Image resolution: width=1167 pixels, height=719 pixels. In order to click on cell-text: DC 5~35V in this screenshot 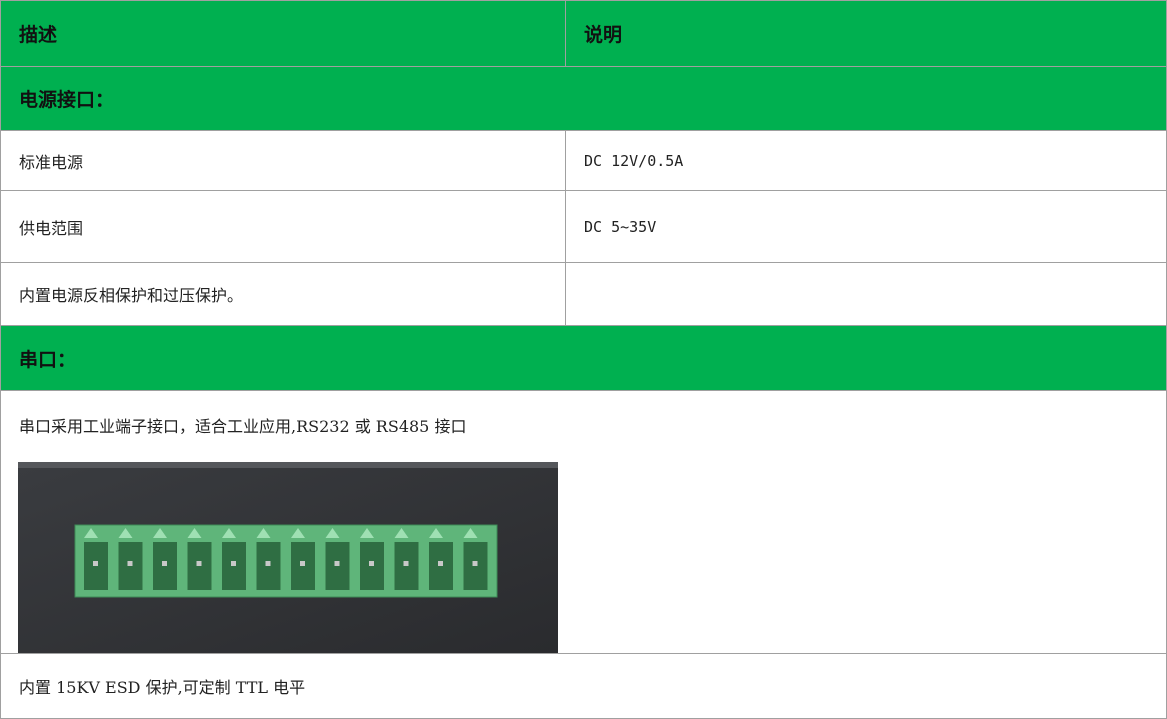, I will do `click(620, 226)`.